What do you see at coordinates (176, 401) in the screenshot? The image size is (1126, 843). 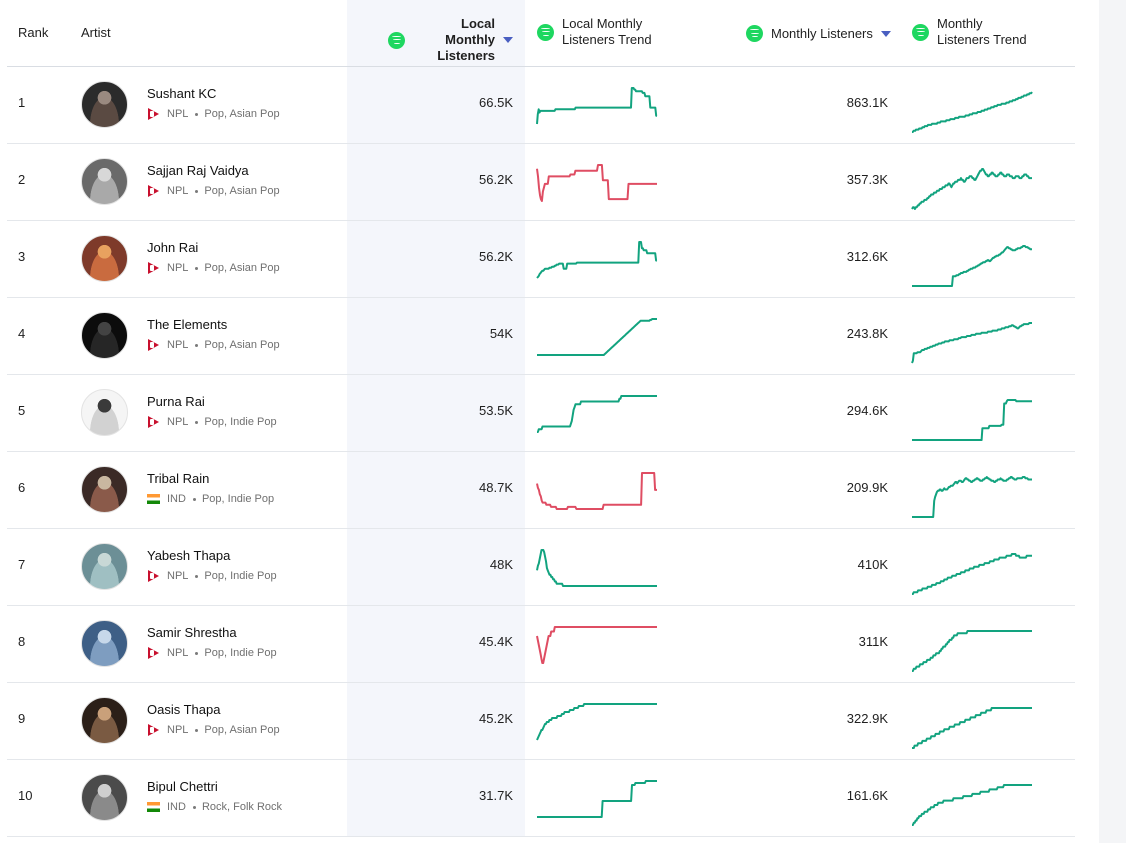 I see `artist-name: Purna Rai` at bounding box center [176, 401].